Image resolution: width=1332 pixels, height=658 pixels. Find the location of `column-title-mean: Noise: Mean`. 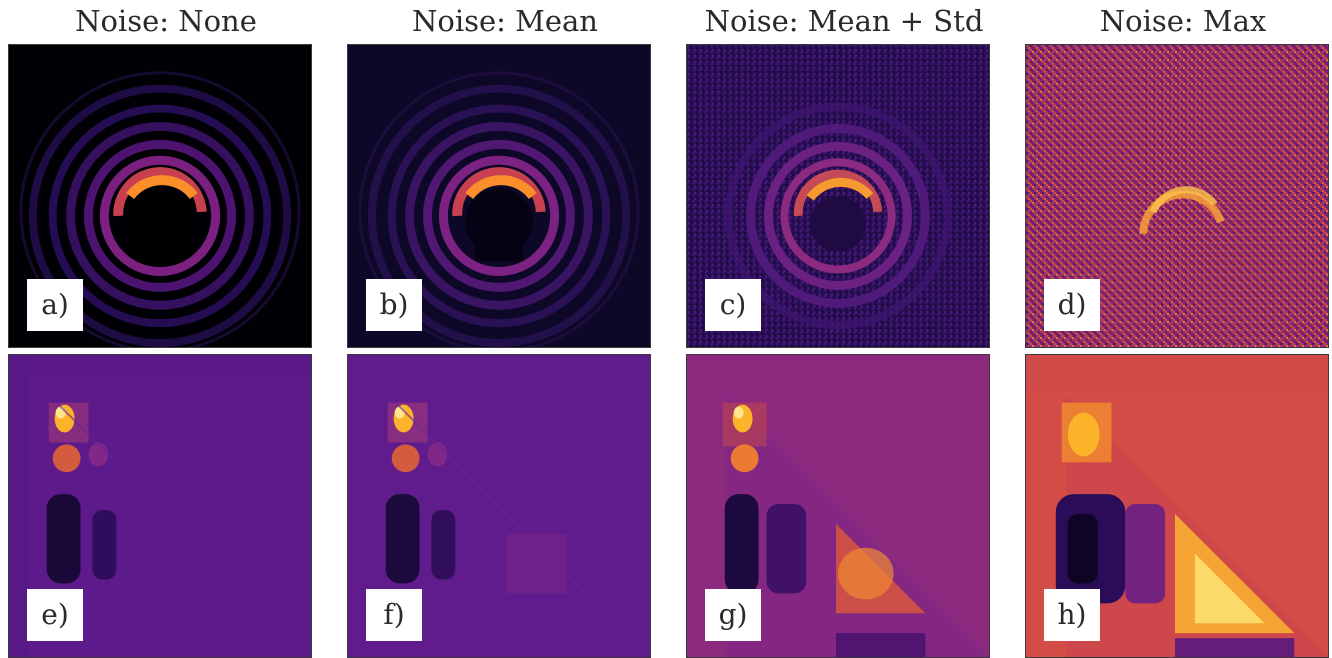

column-title-mean: Noise: Mean is located at coordinates (505, 21).